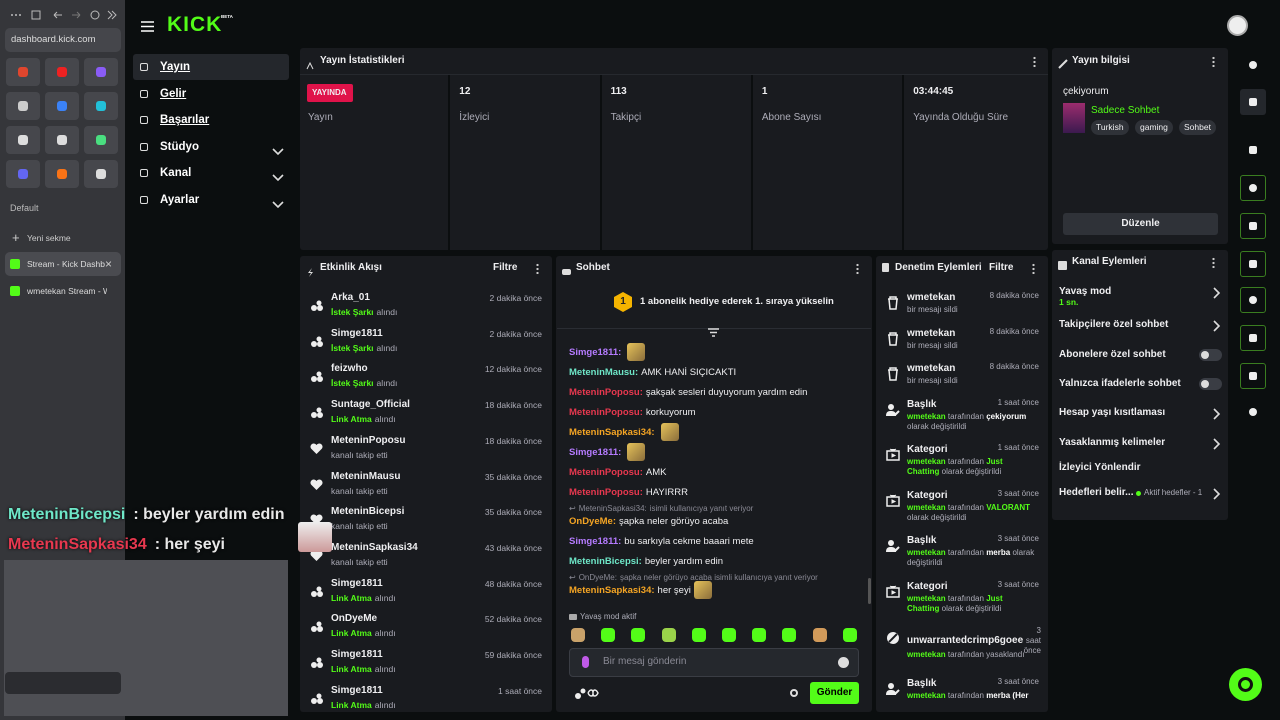 The width and height of the screenshot is (1280, 720). I want to click on browser-controls, so click(63, 14).